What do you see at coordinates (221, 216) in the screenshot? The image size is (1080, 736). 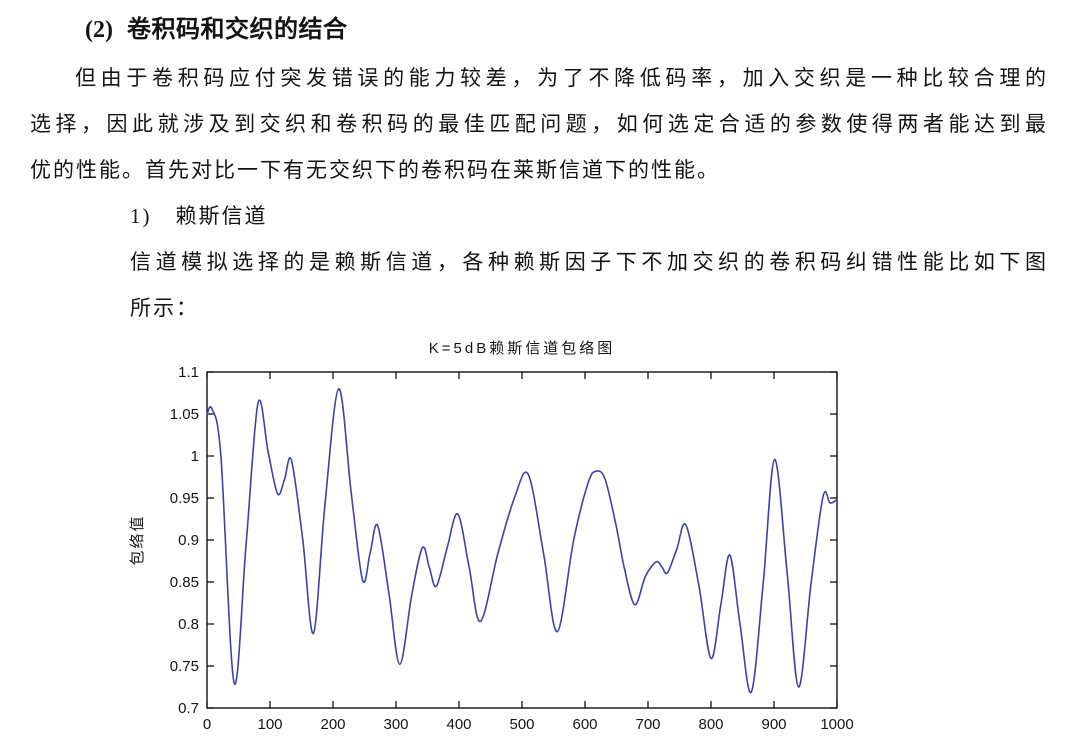 I see `numbered-item-text: 赖斯信道` at bounding box center [221, 216].